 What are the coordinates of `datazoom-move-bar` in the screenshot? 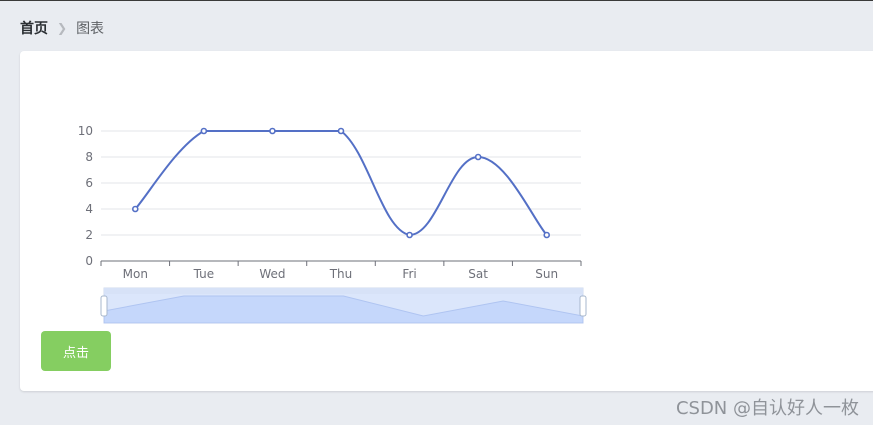 It's located at (343, 291).